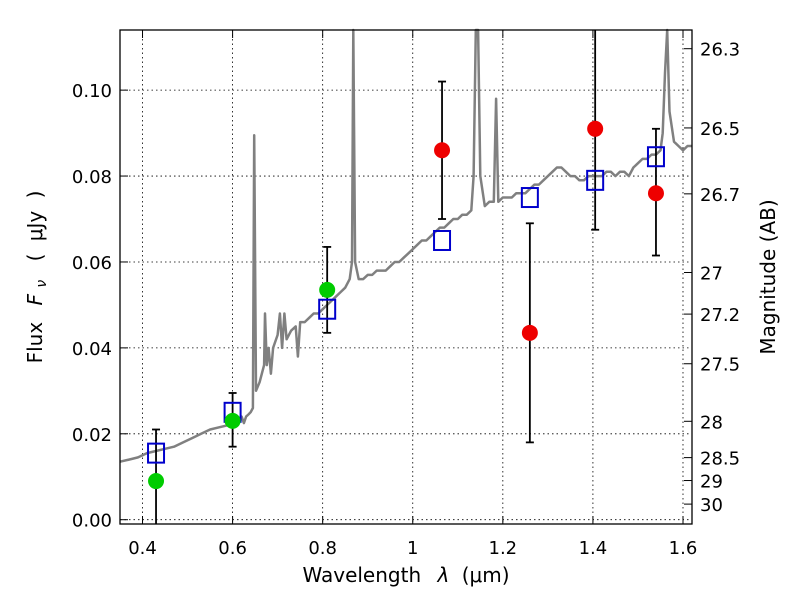 The height and width of the screenshot is (600, 800). Describe the element at coordinates (92, 349) in the screenshot. I see `y-tick-label: 0.04` at that location.